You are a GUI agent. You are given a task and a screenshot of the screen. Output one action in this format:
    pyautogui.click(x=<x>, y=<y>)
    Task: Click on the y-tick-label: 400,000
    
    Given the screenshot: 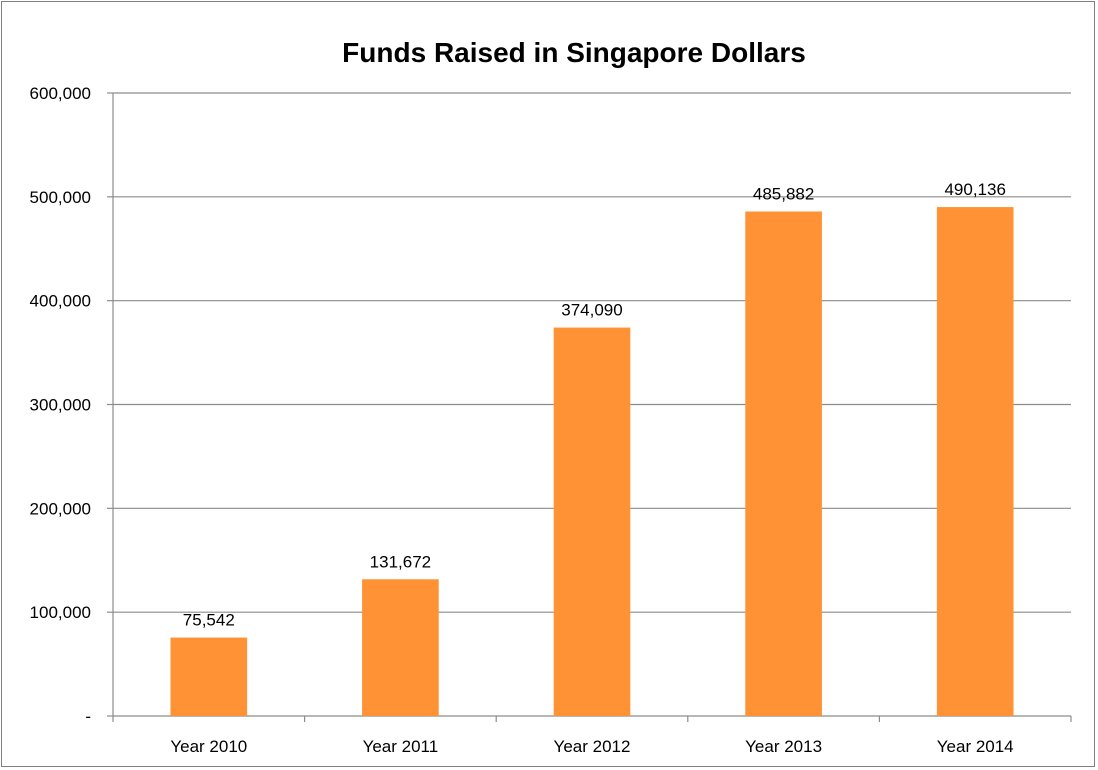 What is the action you would take?
    pyautogui.click(x=60, y=301)
    